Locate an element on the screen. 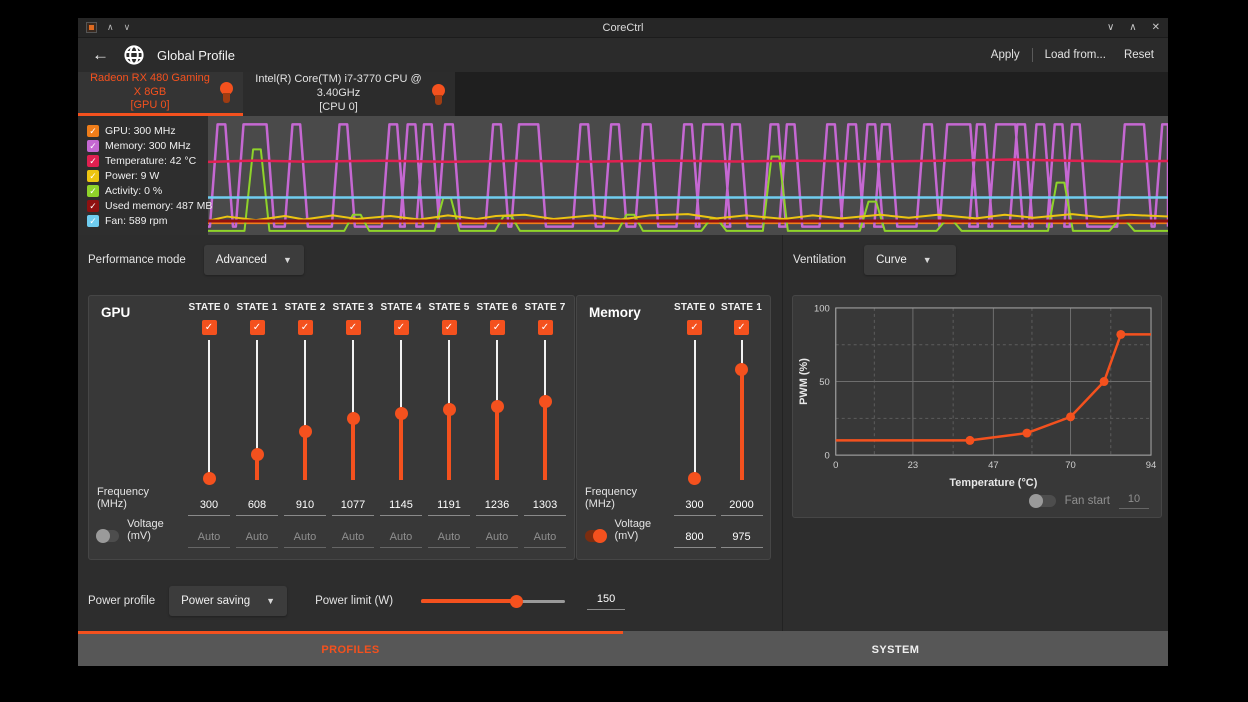 This screenshot has height=702, width=1248. maximize-icon: ∧ is located at coordinates (1133, 27).